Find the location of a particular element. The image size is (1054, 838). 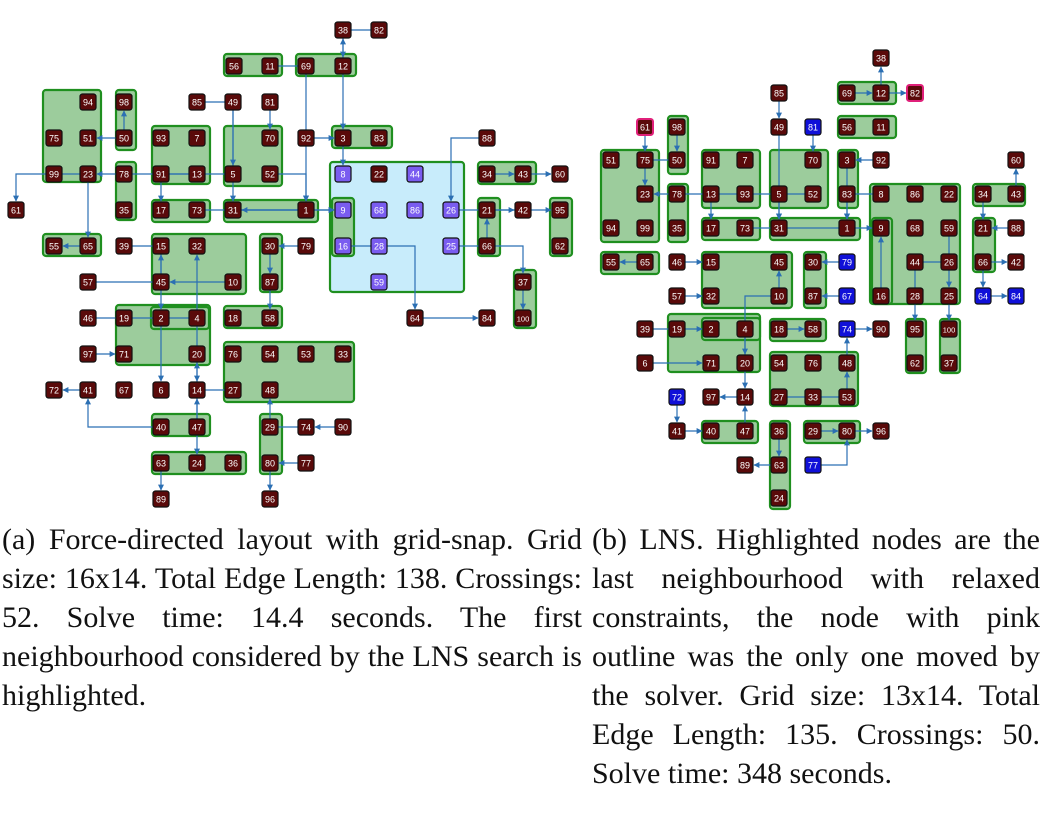

panel-a-node-67: 67 is located at coordinates (124, 390).